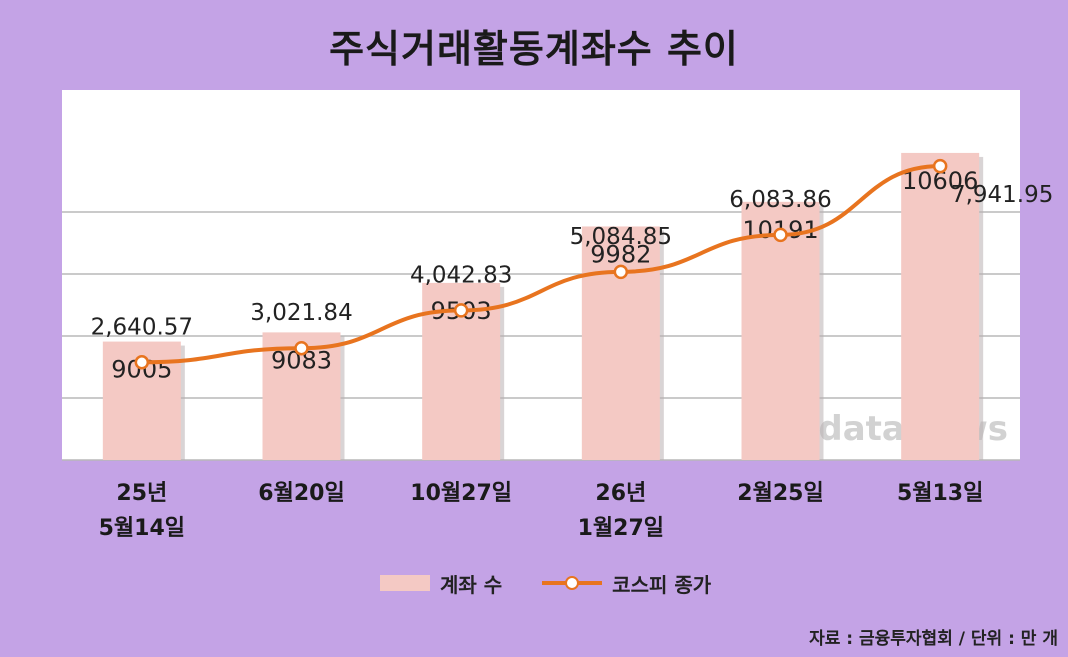  I want to click on x-tick-label: 6월20일, so click(301, 493).